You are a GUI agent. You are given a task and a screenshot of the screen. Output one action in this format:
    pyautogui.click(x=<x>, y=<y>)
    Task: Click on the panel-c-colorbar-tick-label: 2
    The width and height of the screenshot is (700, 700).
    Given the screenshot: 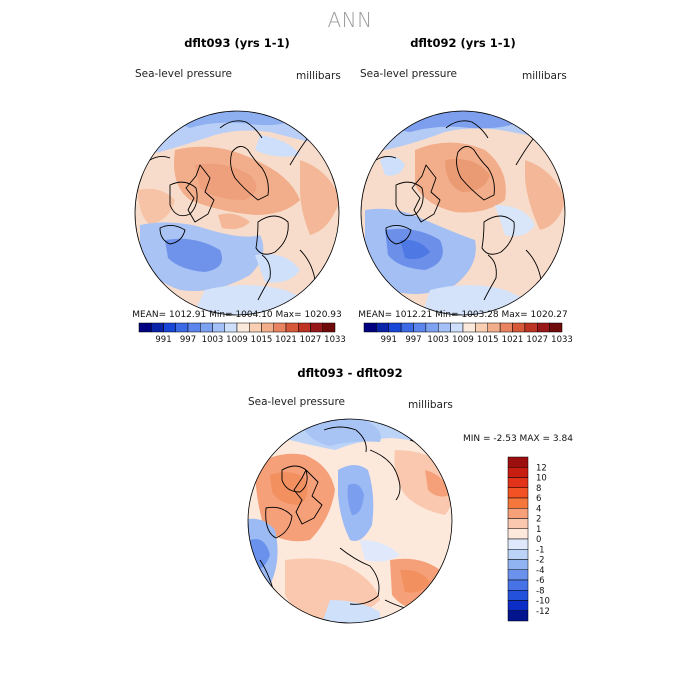 What is the action you would take?
    pyautogui.click(x=538, y=520)
    